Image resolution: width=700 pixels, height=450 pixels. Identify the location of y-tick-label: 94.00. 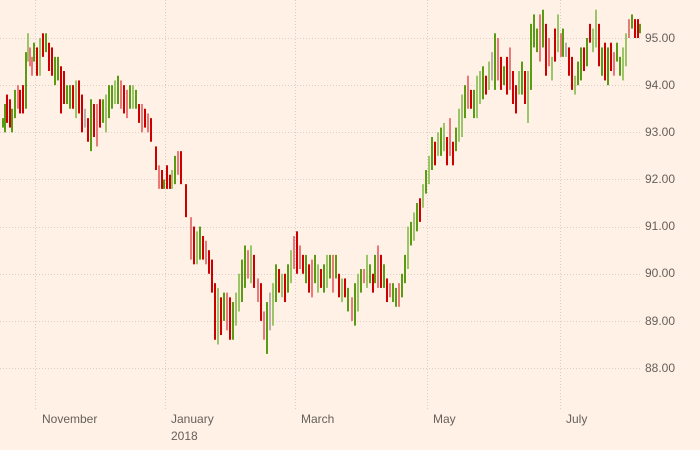
(660, 85).